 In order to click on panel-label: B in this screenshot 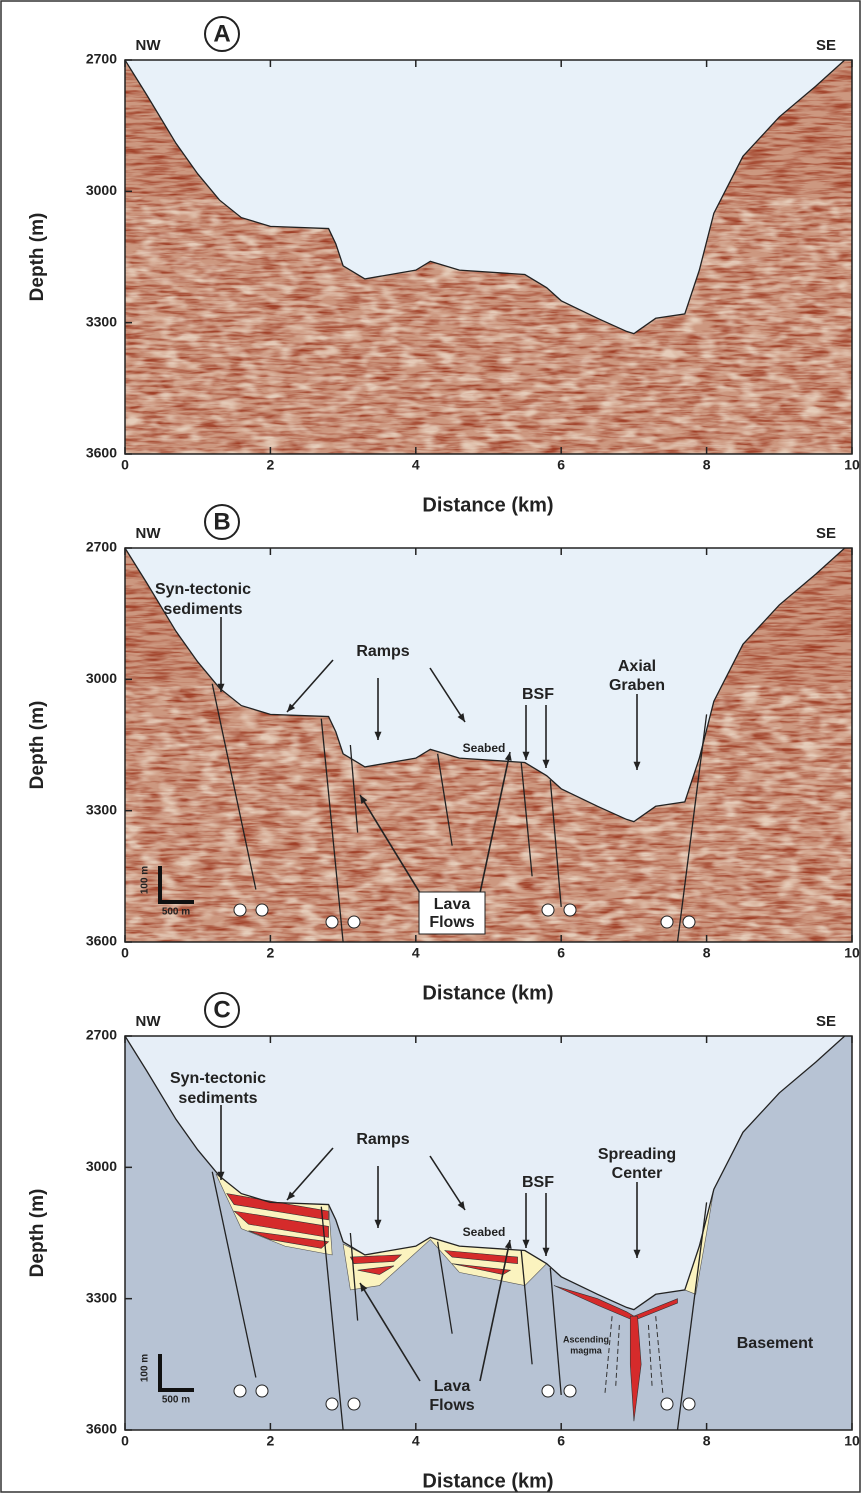, I will do `click(221, 521)`.